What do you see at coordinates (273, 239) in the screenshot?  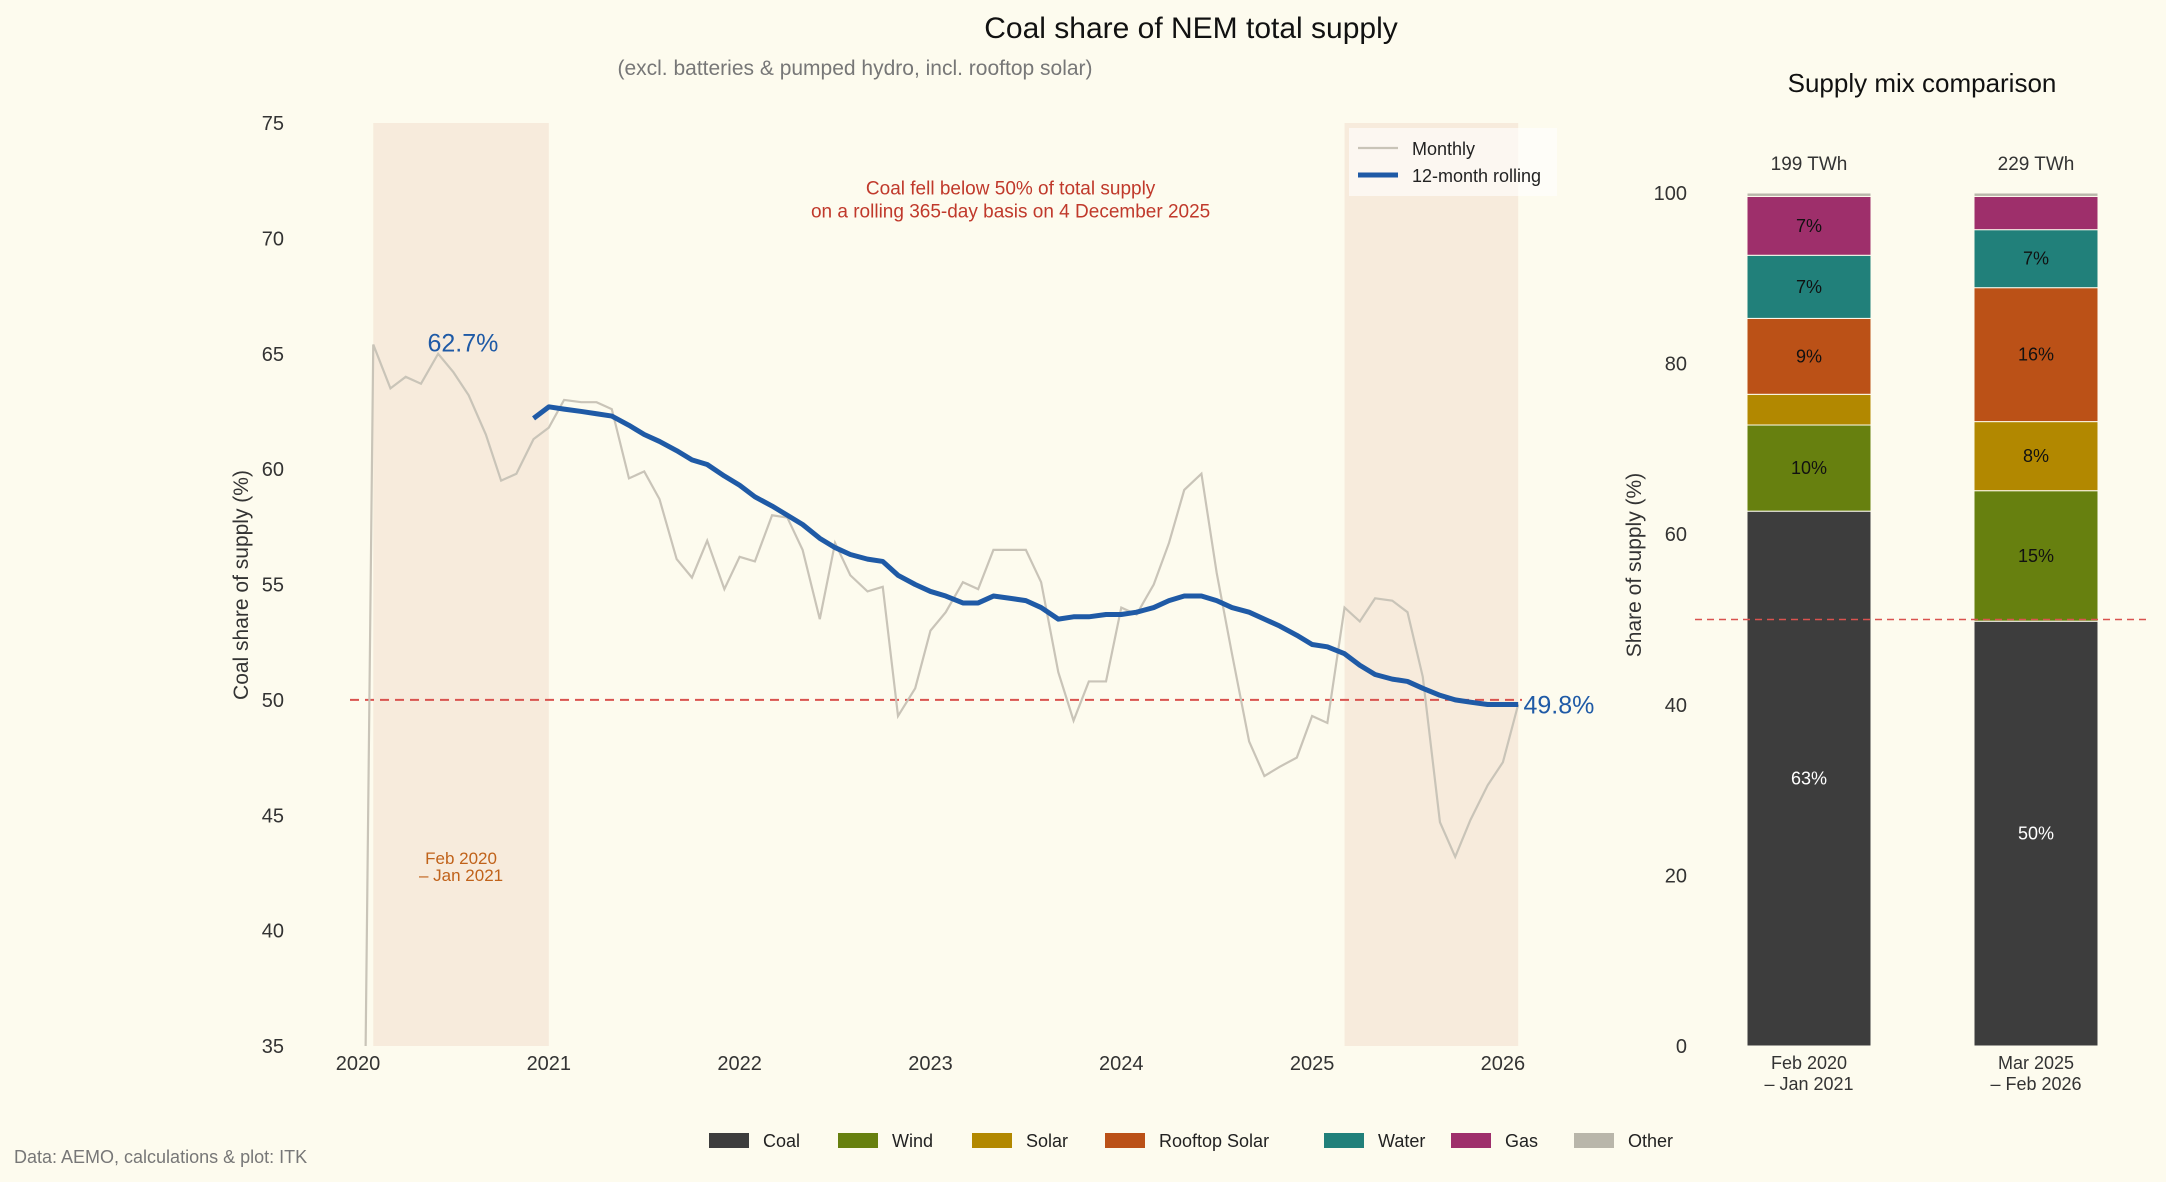 I see `y-tick-label-70: 70` at bounding box center [273, 239].